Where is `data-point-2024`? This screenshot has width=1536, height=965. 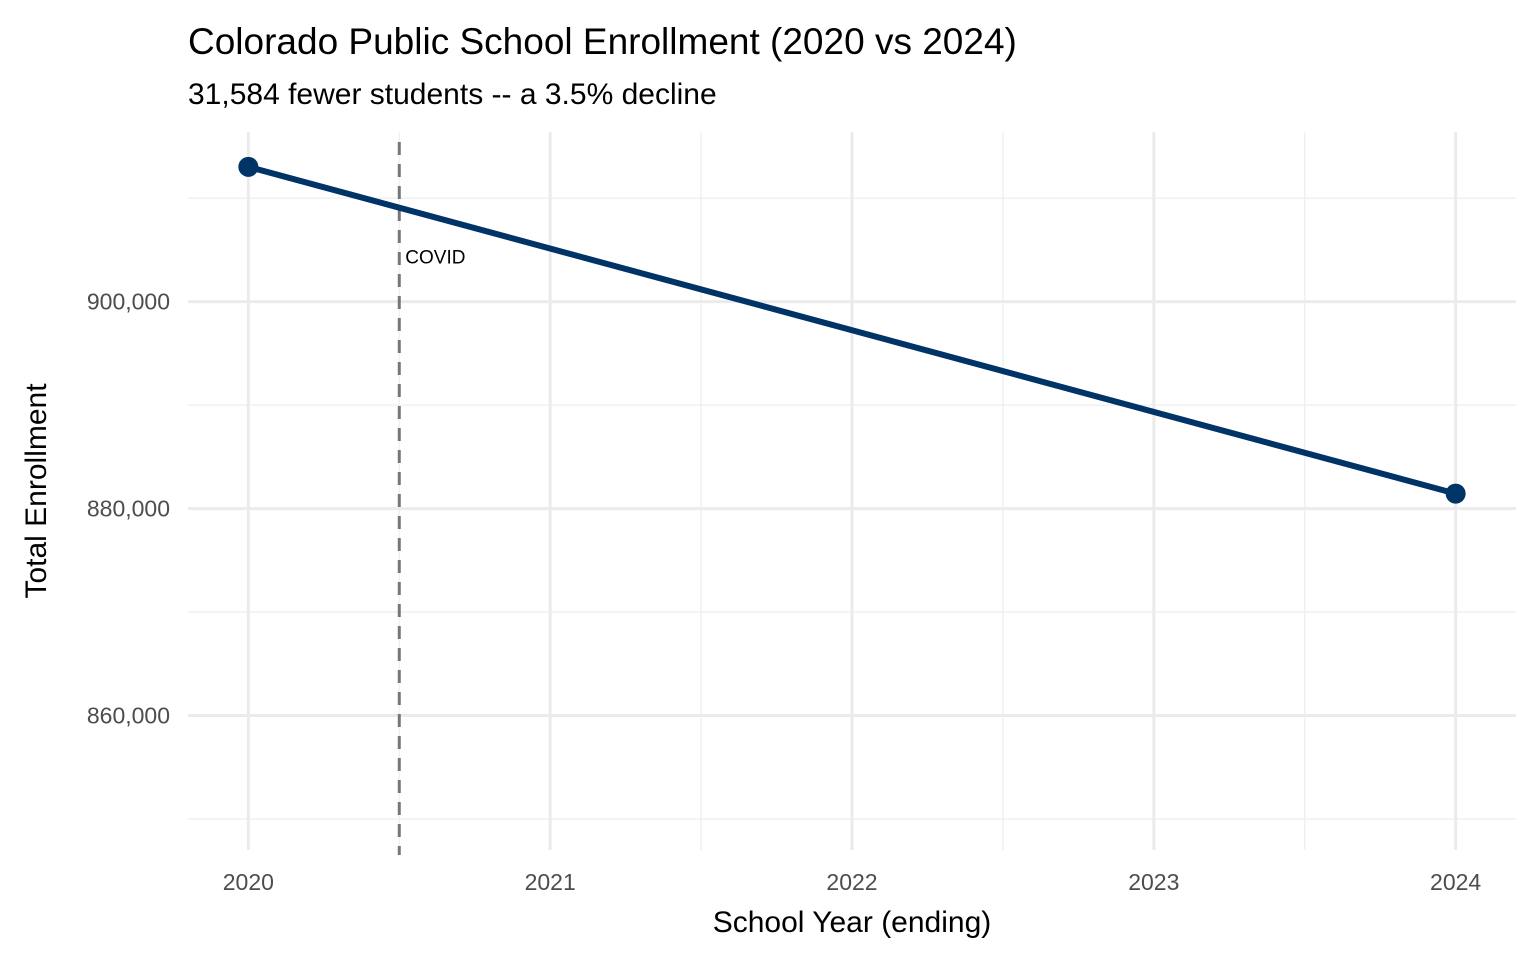 data-point-2024 is located at coordinates (1455, 493).